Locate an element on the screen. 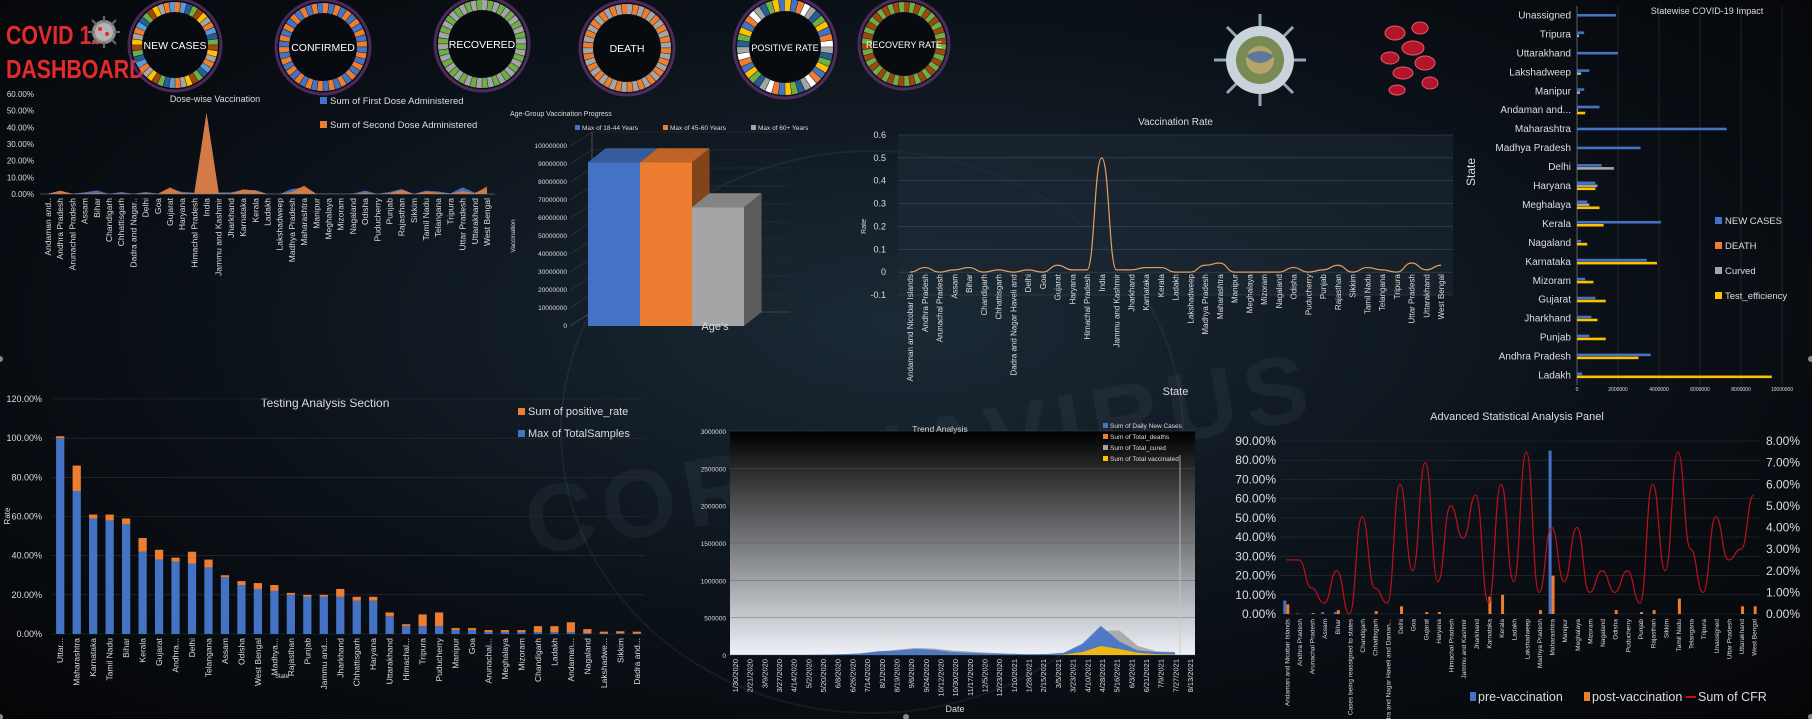 The width and height of the screenshot is (1812, 719). x-tick-label: Ladakh is located at coordinates (1176, 287).